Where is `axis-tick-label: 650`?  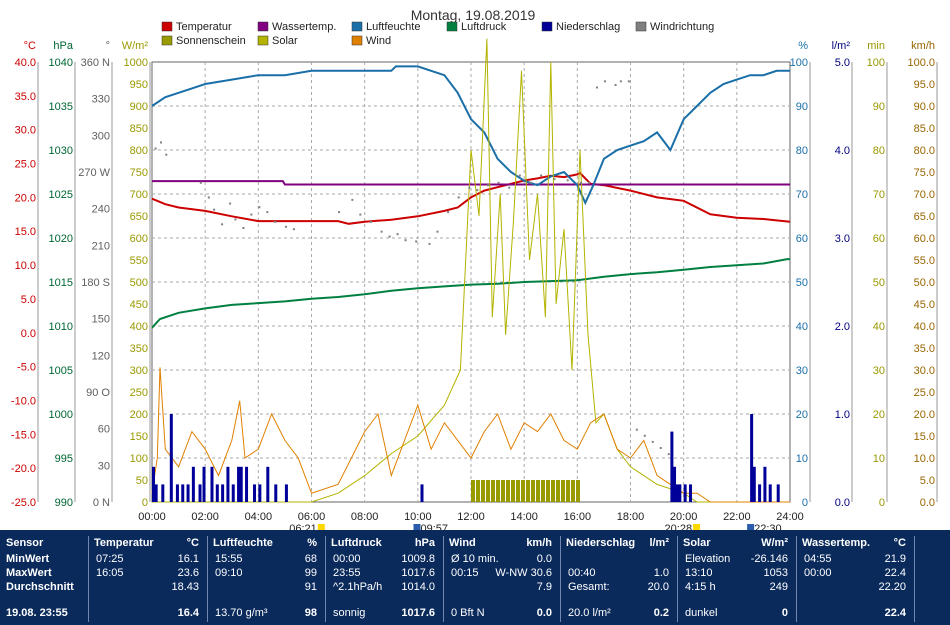
axis-tick-label: 650 is located at coordinates (139, 217).